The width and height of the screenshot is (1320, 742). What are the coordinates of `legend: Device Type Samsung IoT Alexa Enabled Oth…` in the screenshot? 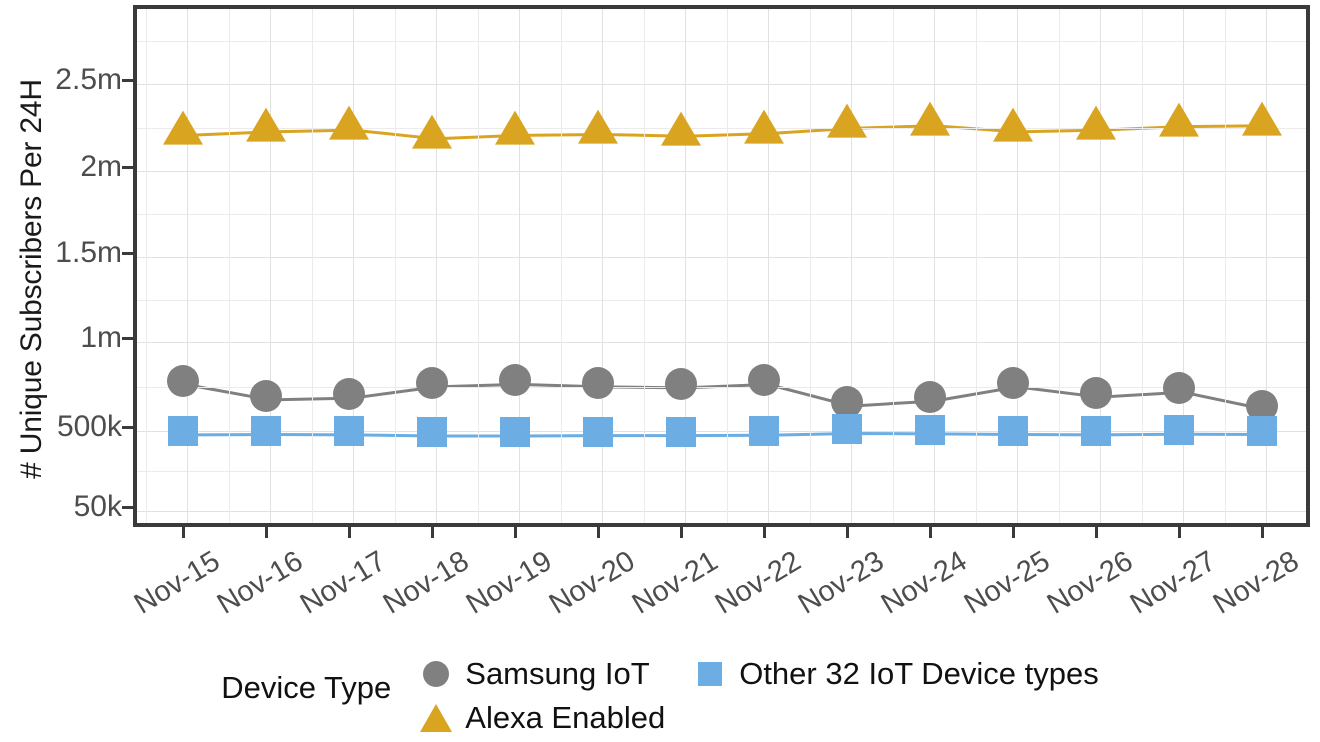 It's located at (660, 695).